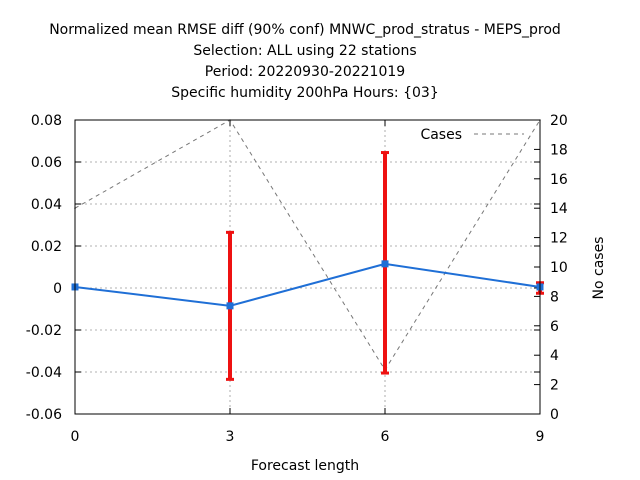 The width and height of the screenshot is (640, 480). Describe the element at coordinates (230, 437) in the screenshot. I see `x-tick-label-1: 3` at that location.